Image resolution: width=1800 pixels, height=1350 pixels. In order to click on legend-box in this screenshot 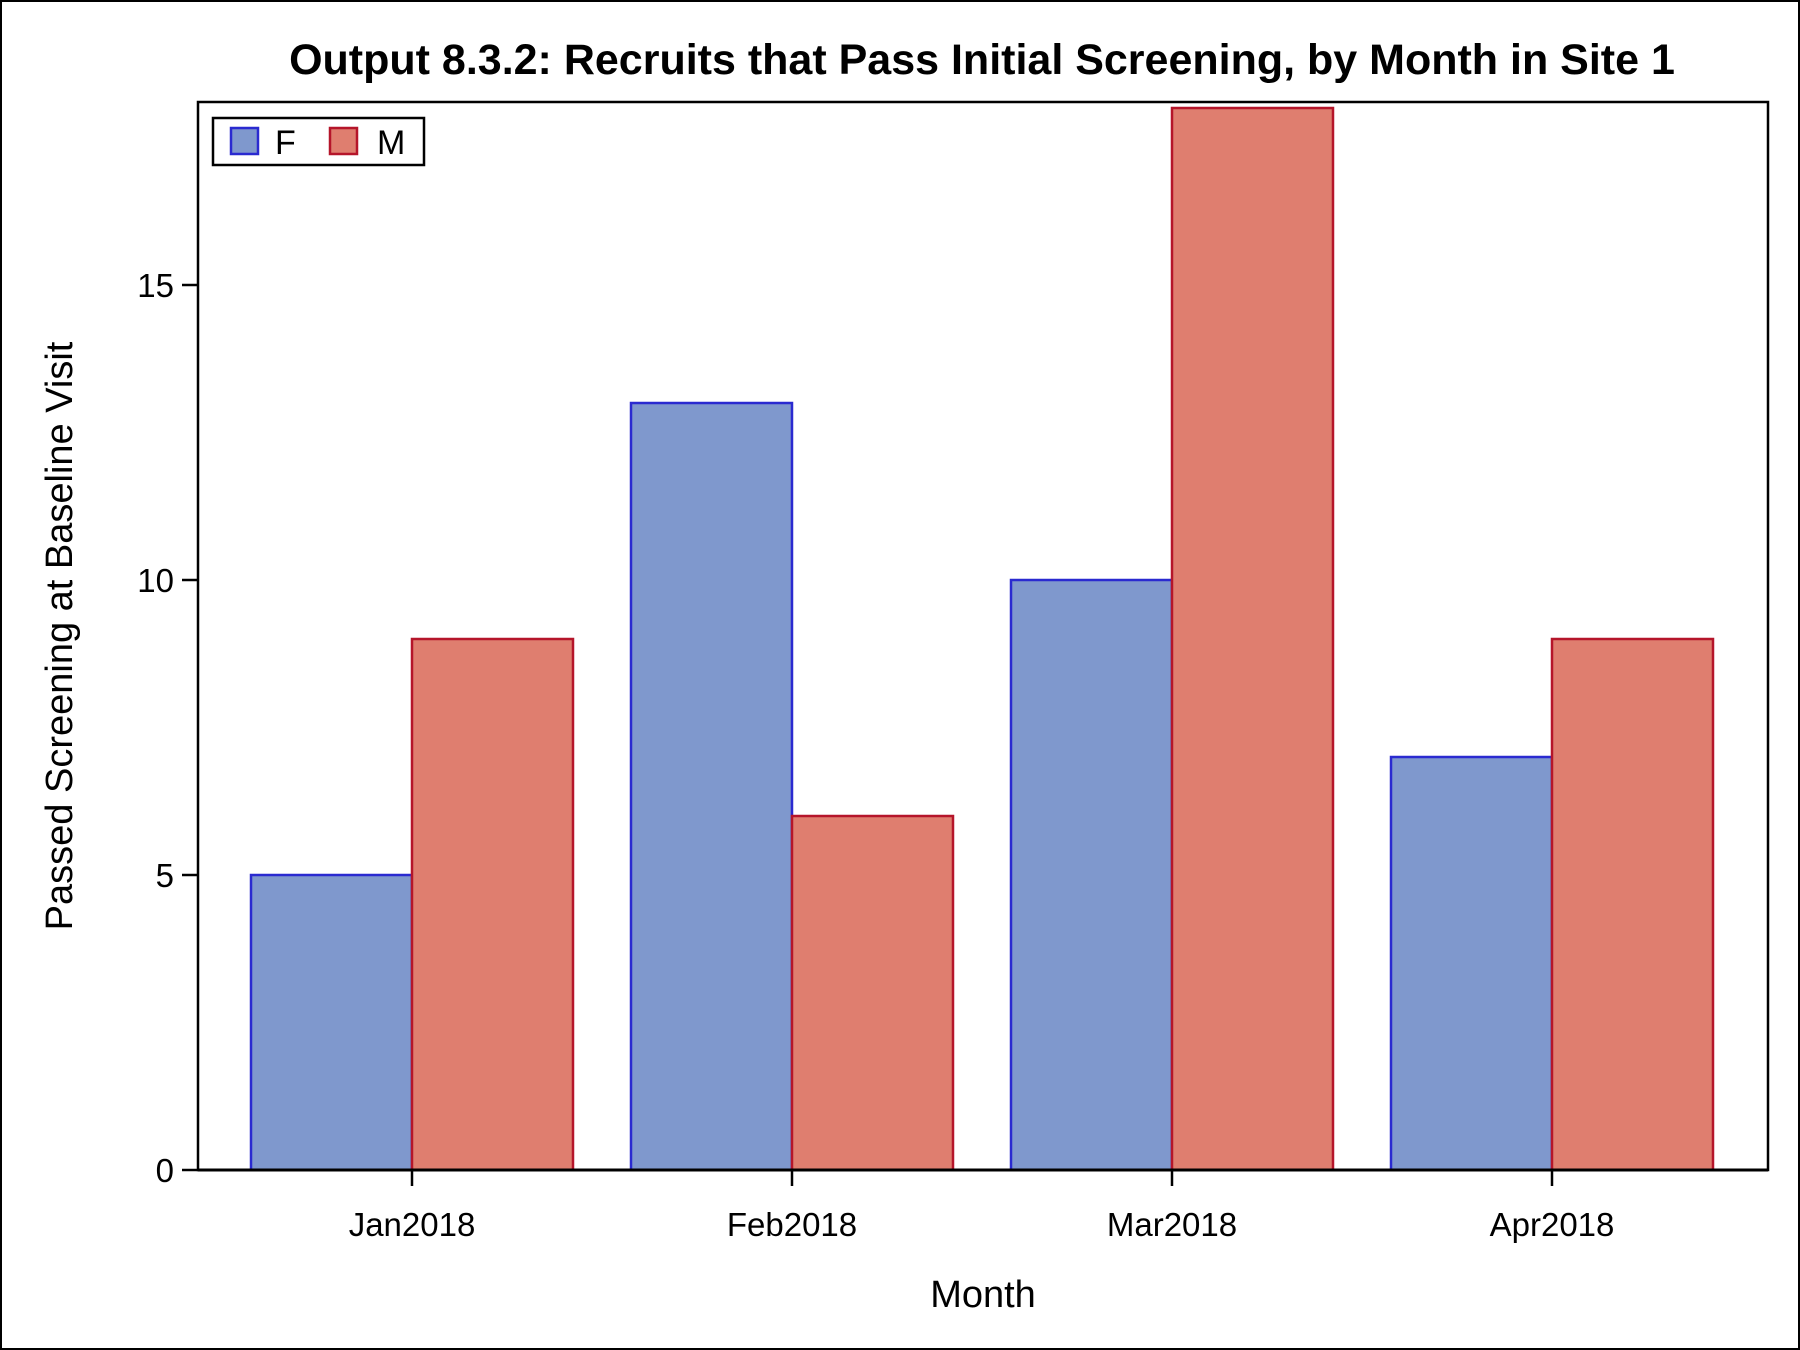, I will do `click(318, 141)`.